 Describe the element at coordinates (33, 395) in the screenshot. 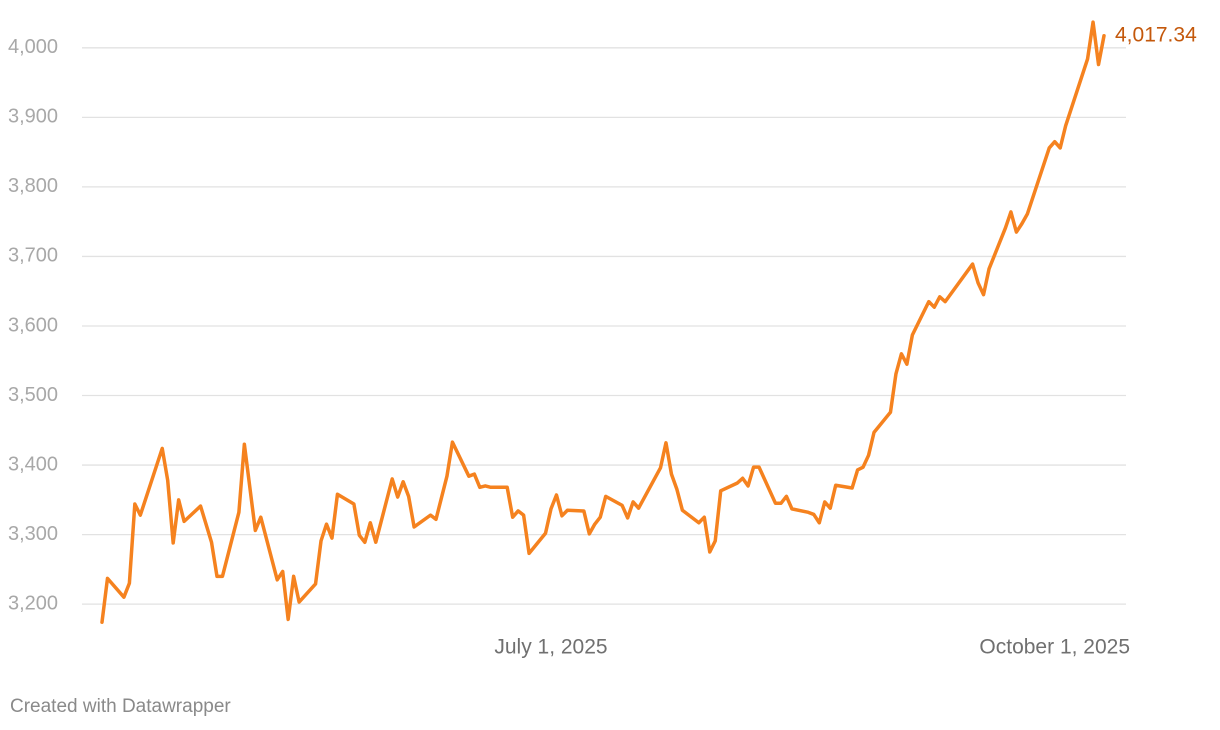

I see `y-tick-label: 3,500` at that location.